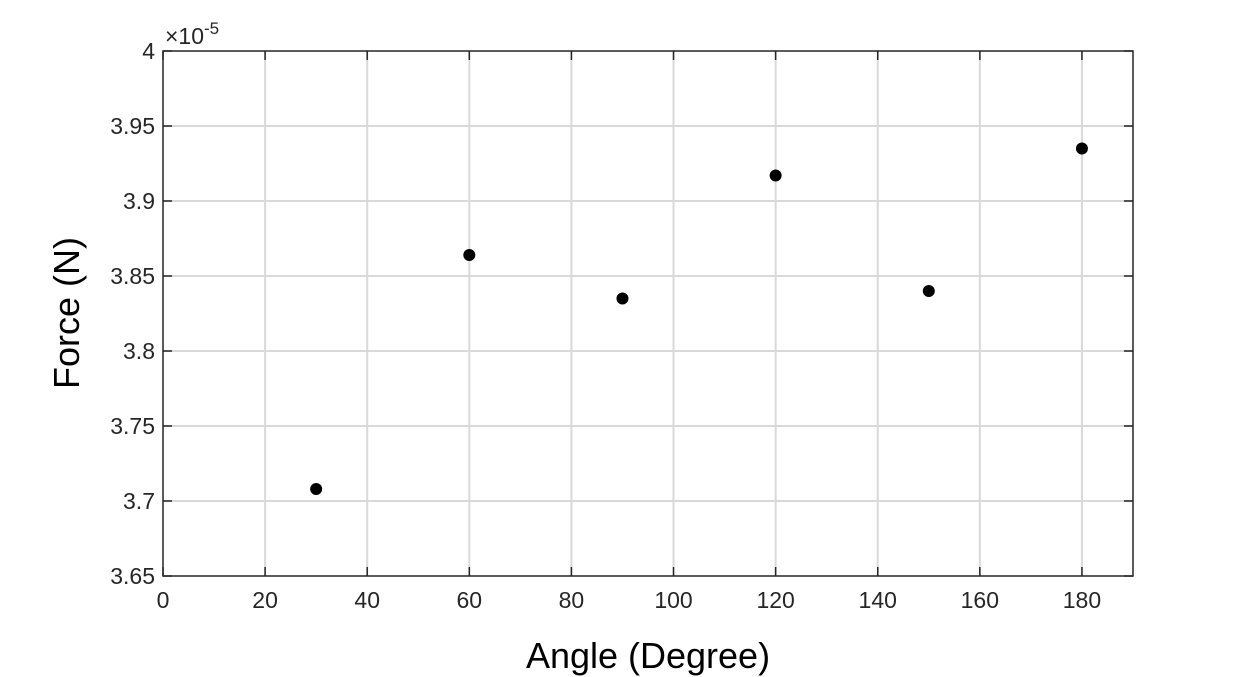 This screenshot has height=677, width=1253. What do you see at coordinates (132, 576) in the screenshot?
I see `y-tick-label: 3.65` at bounding box center [132, 576].